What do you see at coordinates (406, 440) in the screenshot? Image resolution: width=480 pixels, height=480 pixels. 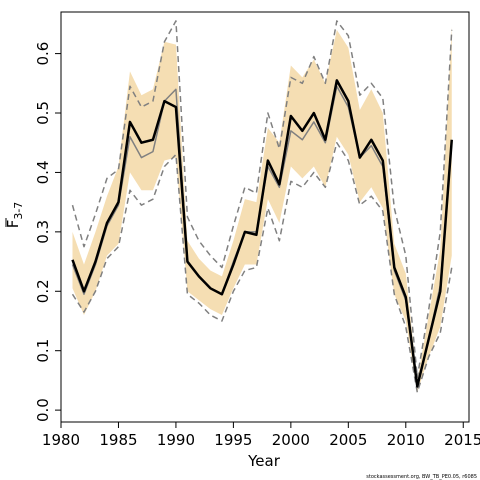 I see `x-tick-label: 2010` at bounding box center [406, 440].